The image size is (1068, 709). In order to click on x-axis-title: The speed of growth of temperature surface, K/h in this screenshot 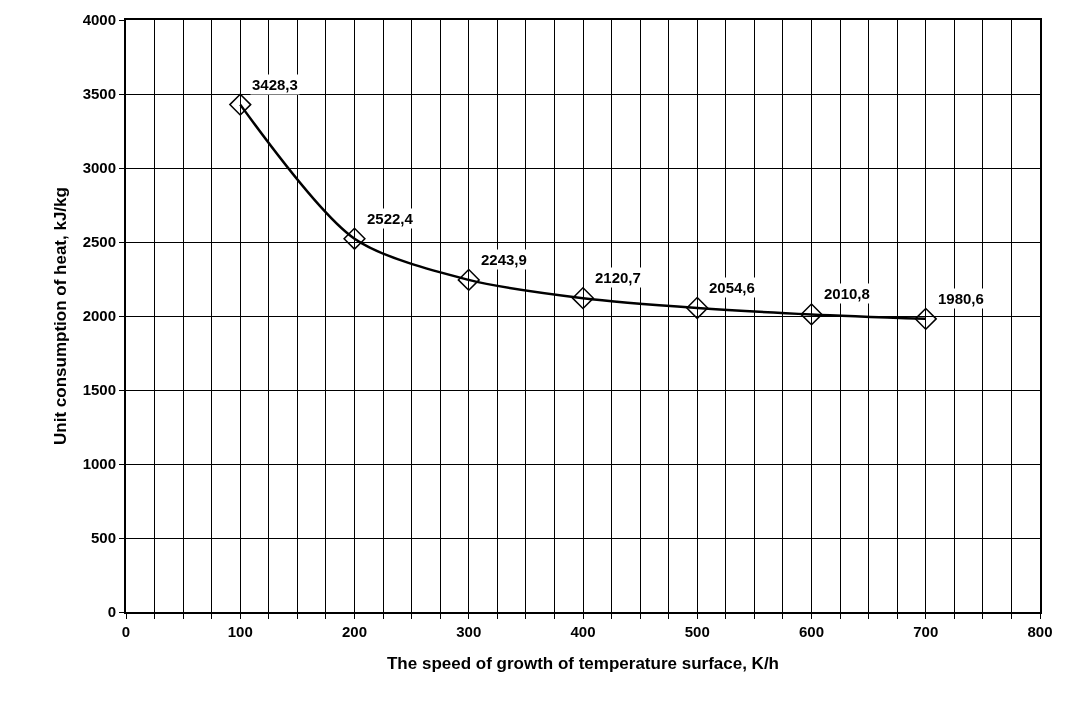, I will do `click(583, 663)`.